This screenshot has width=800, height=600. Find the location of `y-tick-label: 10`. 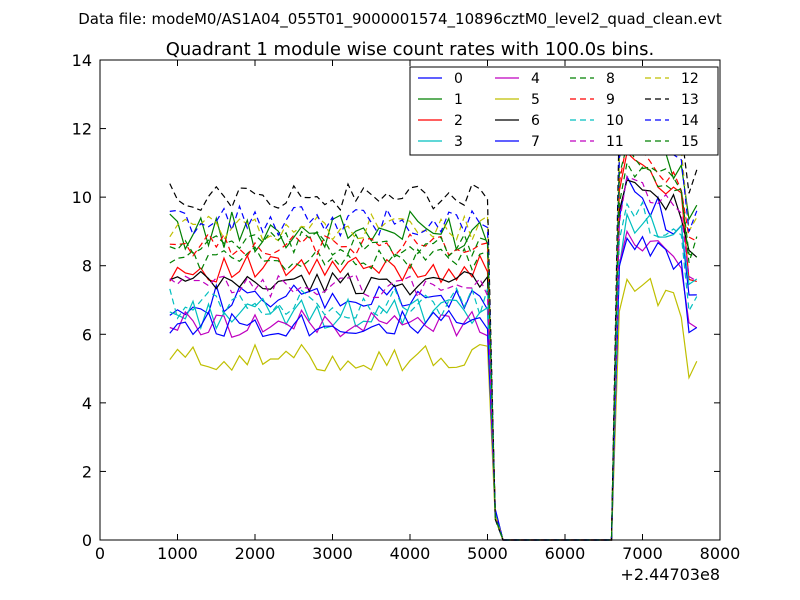

y-tick-label: 10 is located at coordinates (82, 197).